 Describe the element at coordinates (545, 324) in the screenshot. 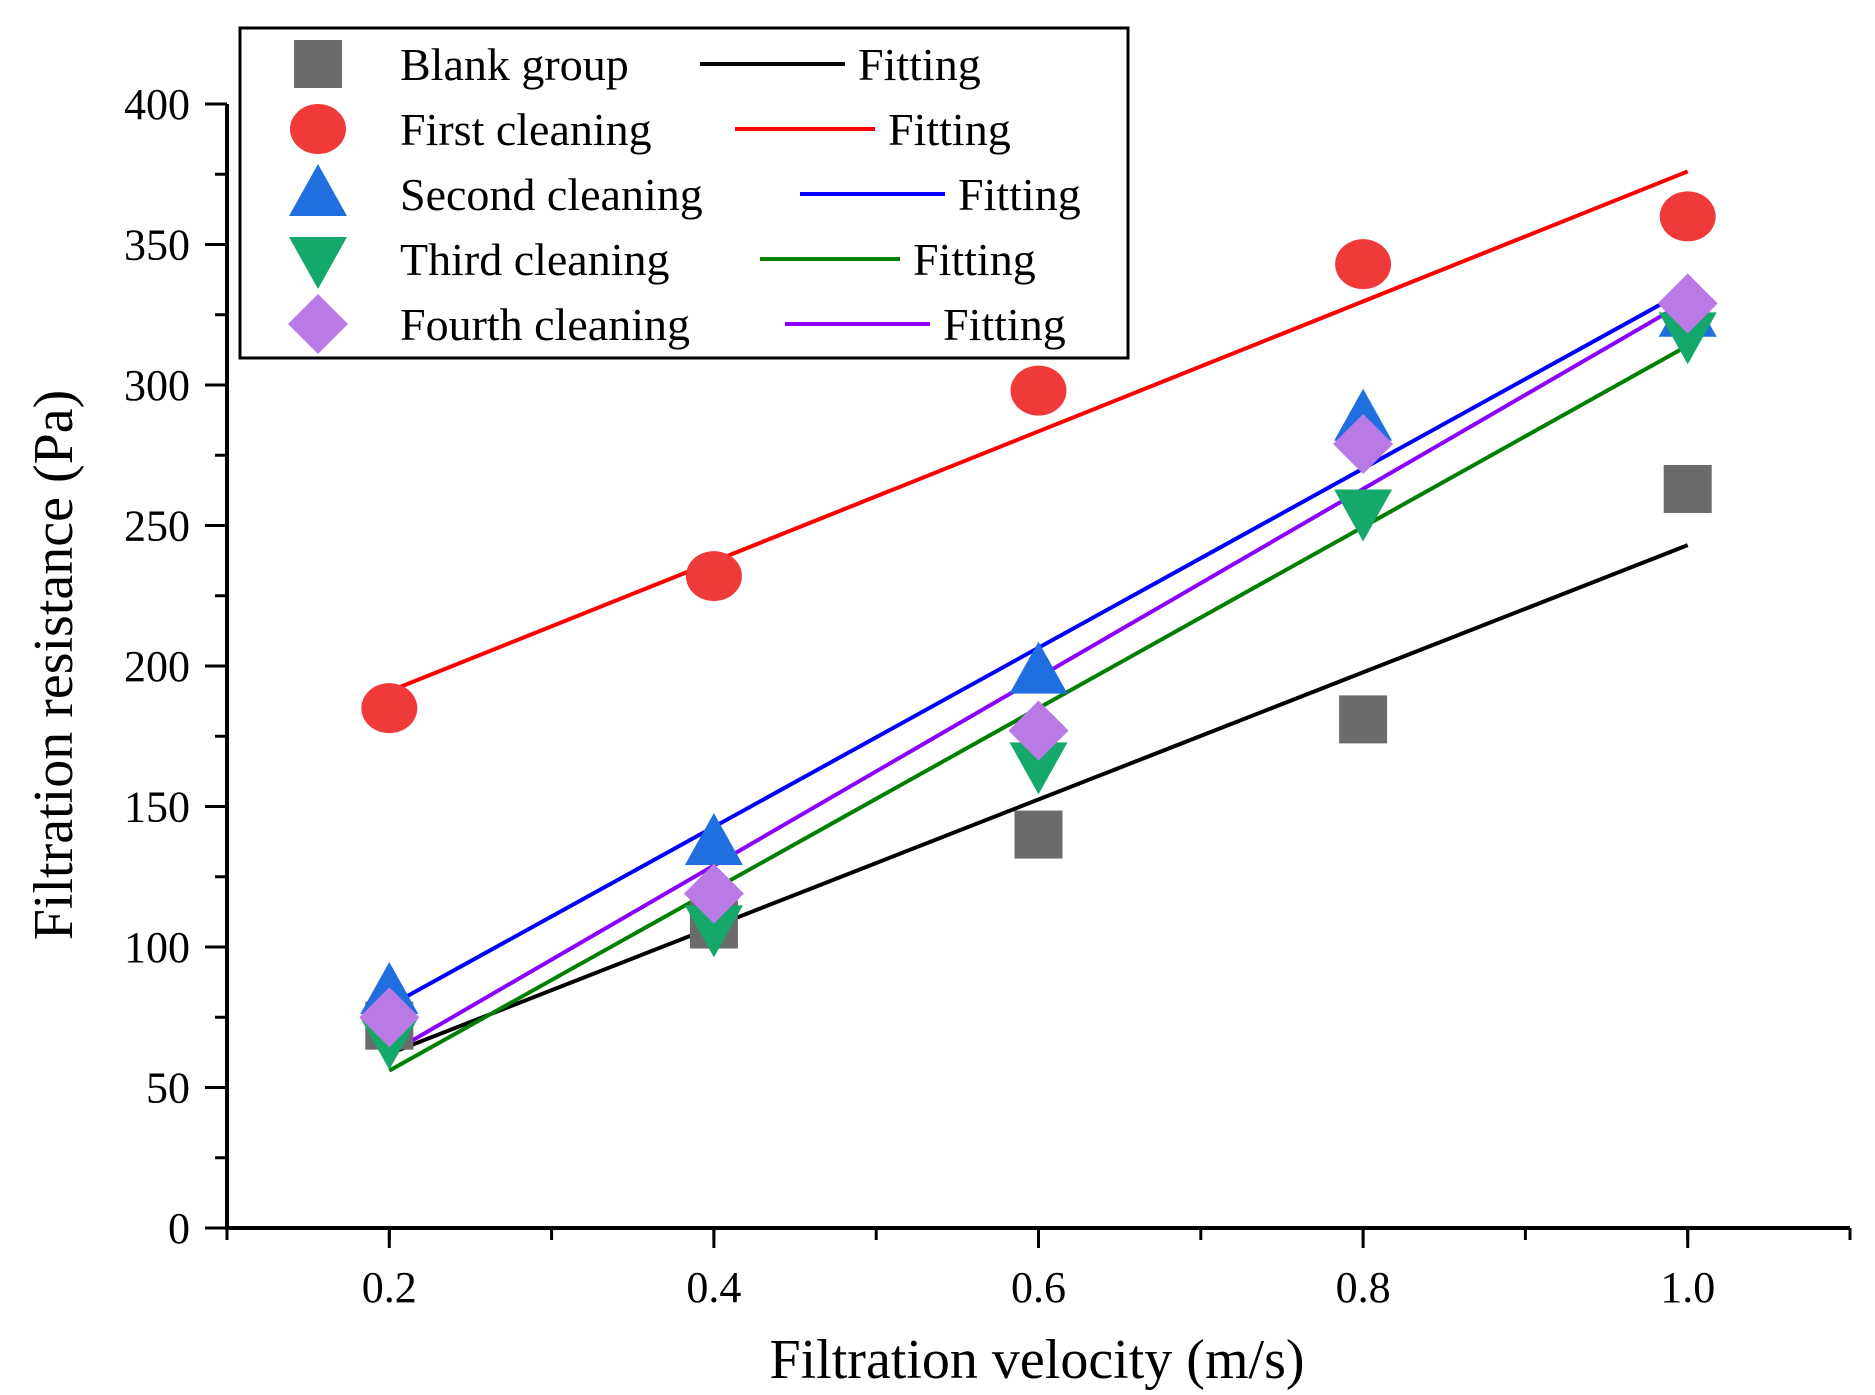

I see `legend-label-fourth-cleaning: Fourth cleaning` at that location.